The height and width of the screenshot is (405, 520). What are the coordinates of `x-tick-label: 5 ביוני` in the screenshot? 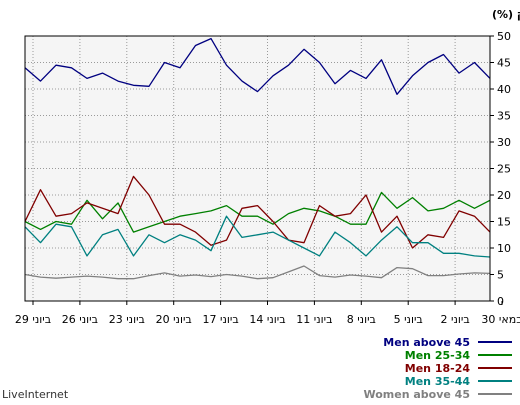 It's located at (408, 319).